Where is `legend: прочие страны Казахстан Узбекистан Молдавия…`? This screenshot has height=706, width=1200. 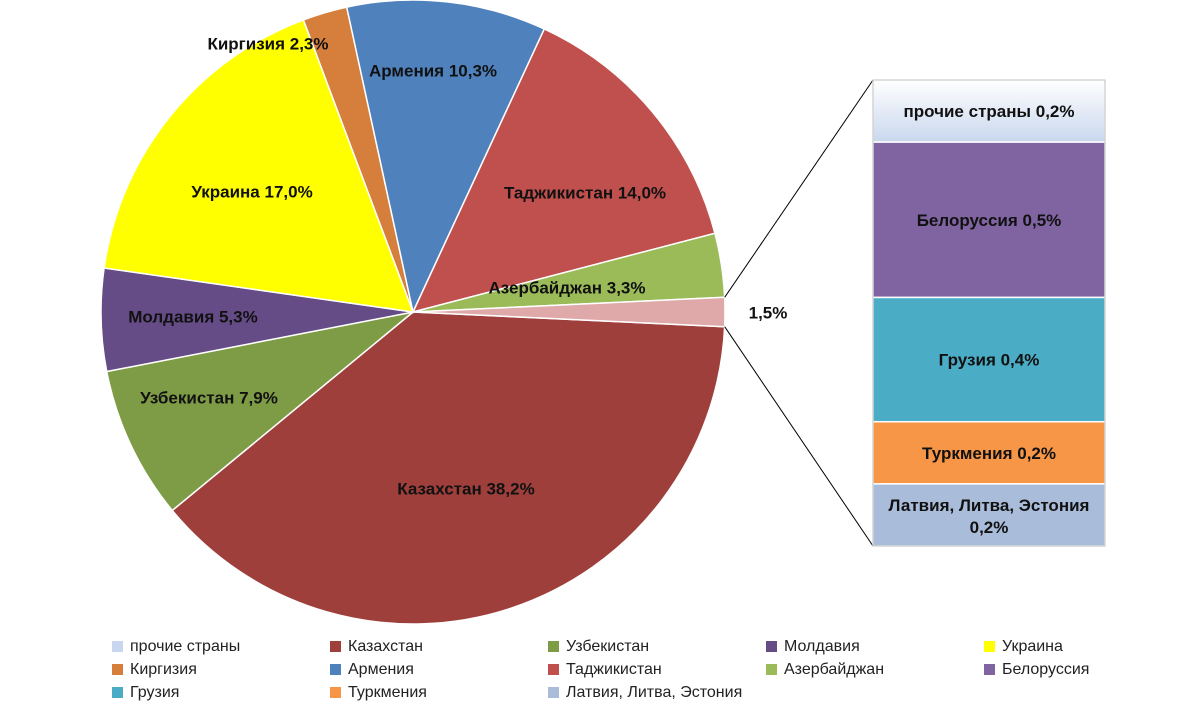 legend: прочие страны Казахстан Узбекистан Молдавия… is located at coordinates (642, 669).